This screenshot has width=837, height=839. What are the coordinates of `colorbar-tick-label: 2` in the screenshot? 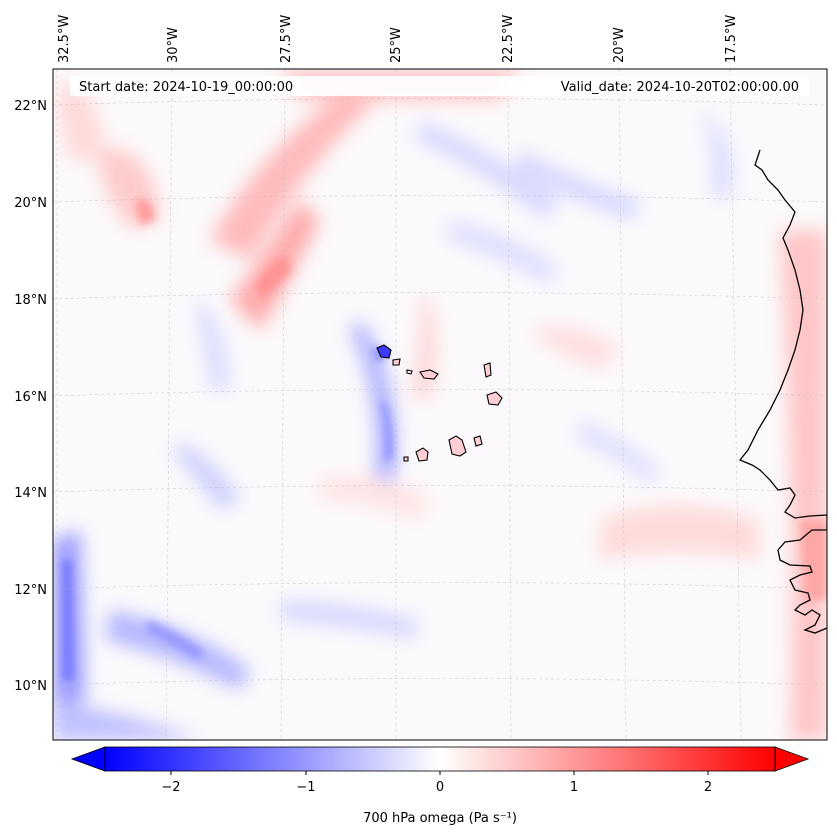 It's located at (708, 787).